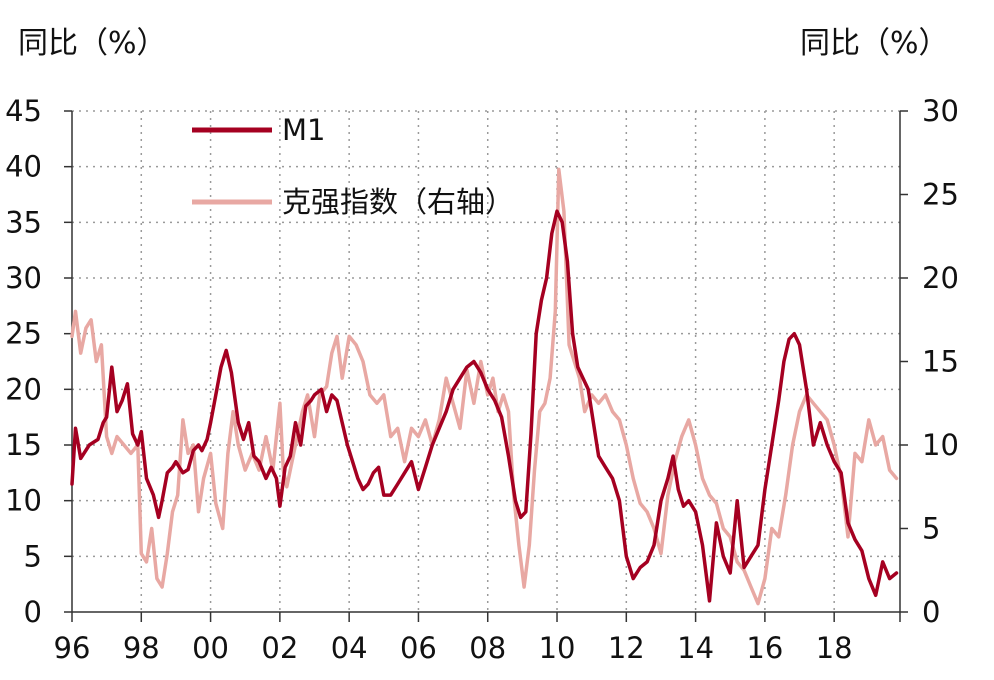 This screenshot has height=680, width=994. What do you see at coordinates (418, 648) in the screenshot?
I see `x-tick-label: 06` at bounding box center [418, 648].